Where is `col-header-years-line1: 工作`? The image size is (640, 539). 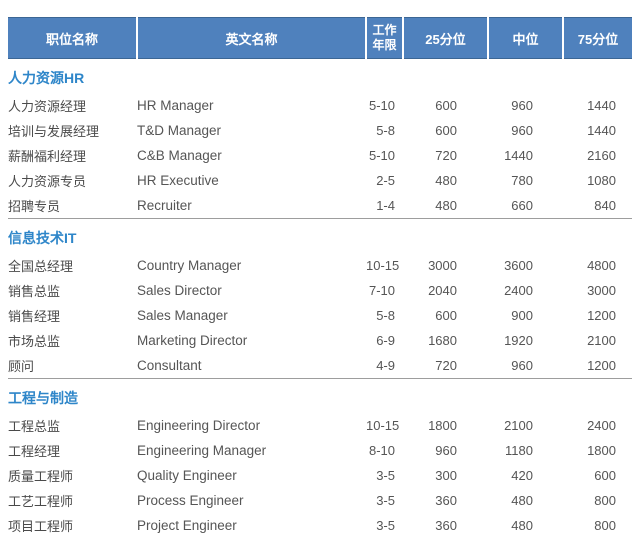
col-header-years-line1: 工作 is located at coordinates (384, 30).